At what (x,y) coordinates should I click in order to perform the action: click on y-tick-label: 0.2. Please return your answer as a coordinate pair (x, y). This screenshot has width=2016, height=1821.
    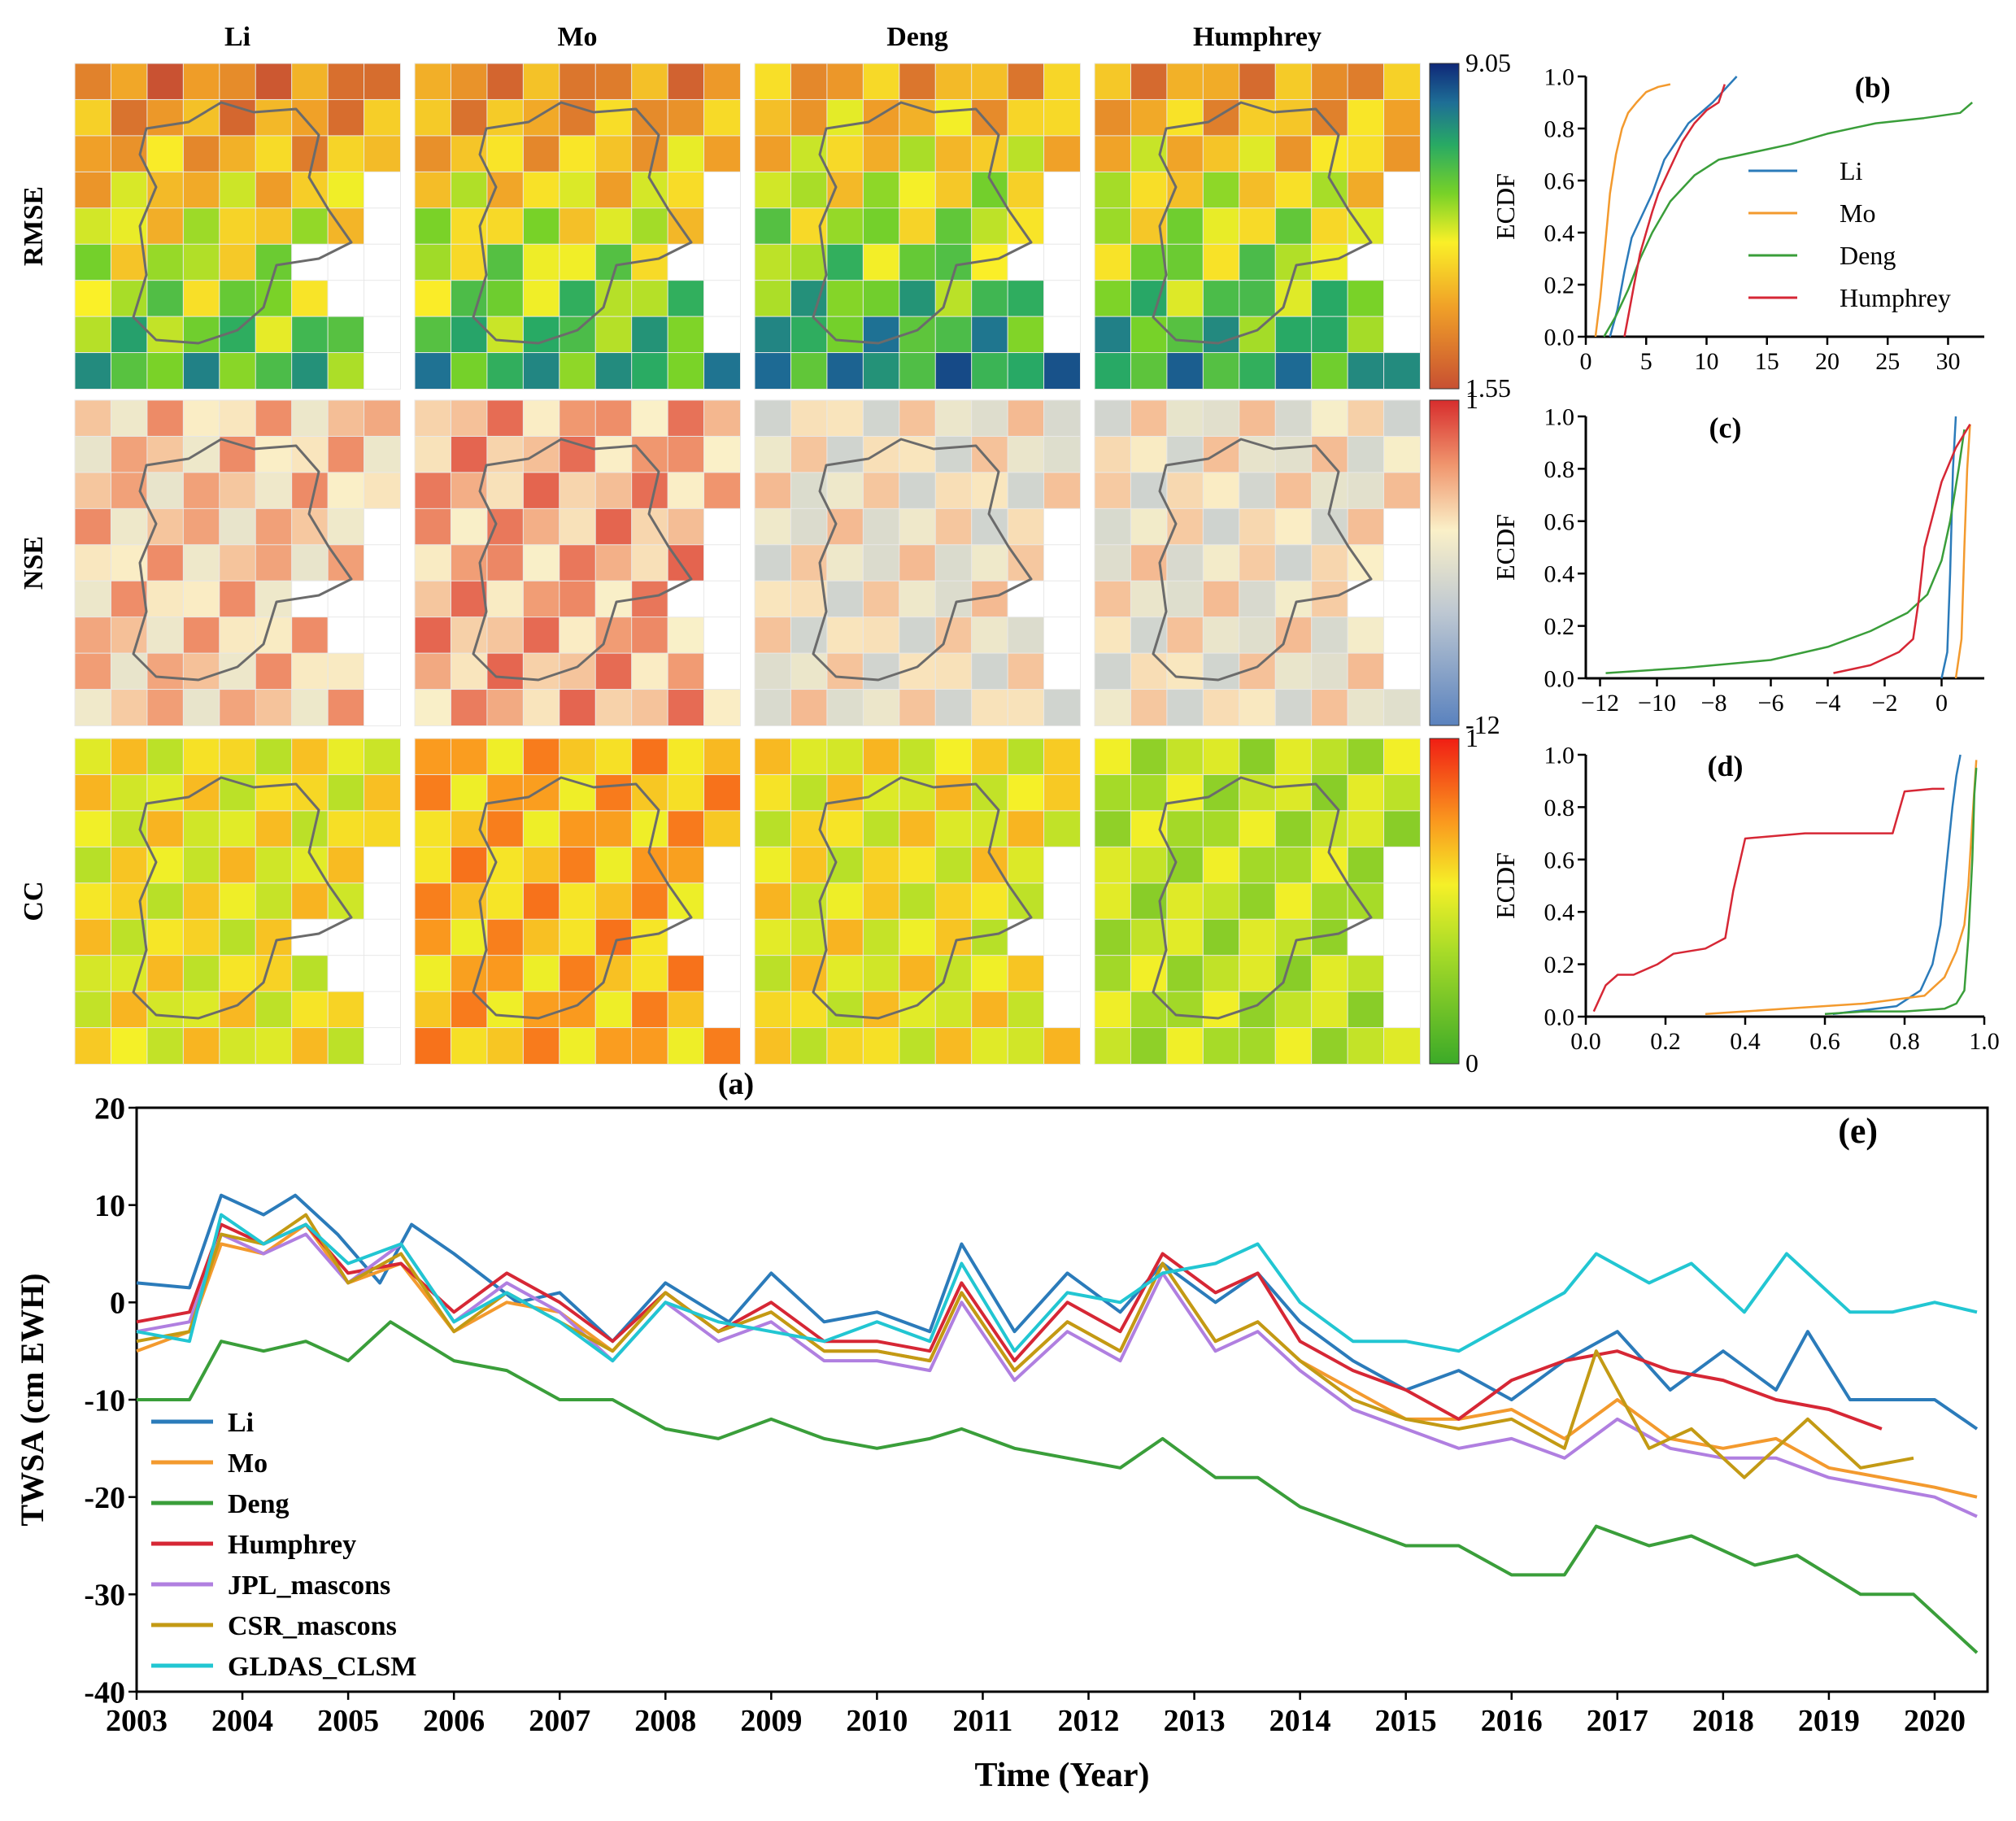
    Looking at the image, I should click on (1559, 965).